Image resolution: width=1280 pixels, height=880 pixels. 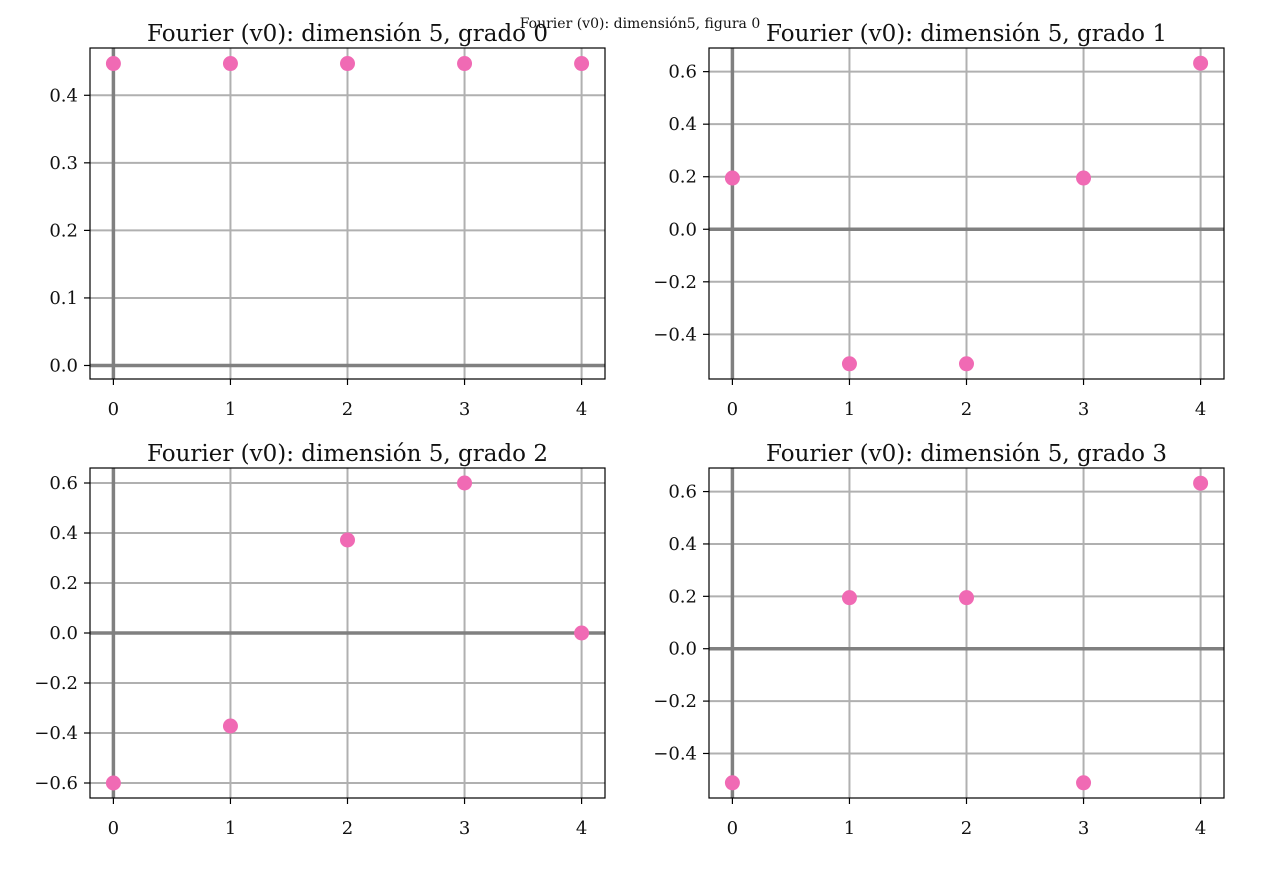 I want to click on subplot-title: Fourier (v0): dimensión 5, grado 3, so click(x=966, y=454).